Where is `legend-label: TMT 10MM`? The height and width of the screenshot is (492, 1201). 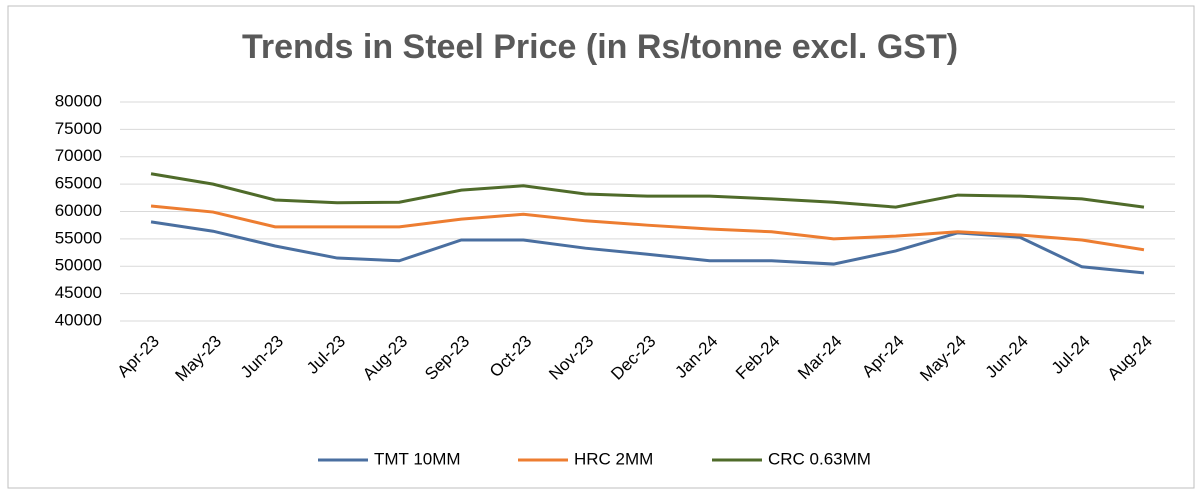 legend-label: TMT 10MM is located at coordinates (417, 458).